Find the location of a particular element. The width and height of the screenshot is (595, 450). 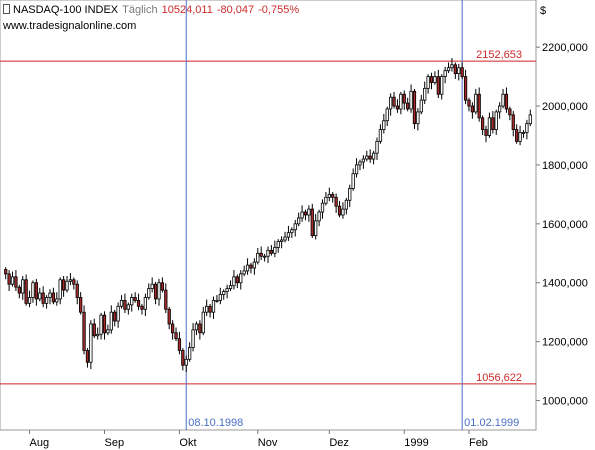

x-tick-label: Dez is located at coordinates (339, 443).